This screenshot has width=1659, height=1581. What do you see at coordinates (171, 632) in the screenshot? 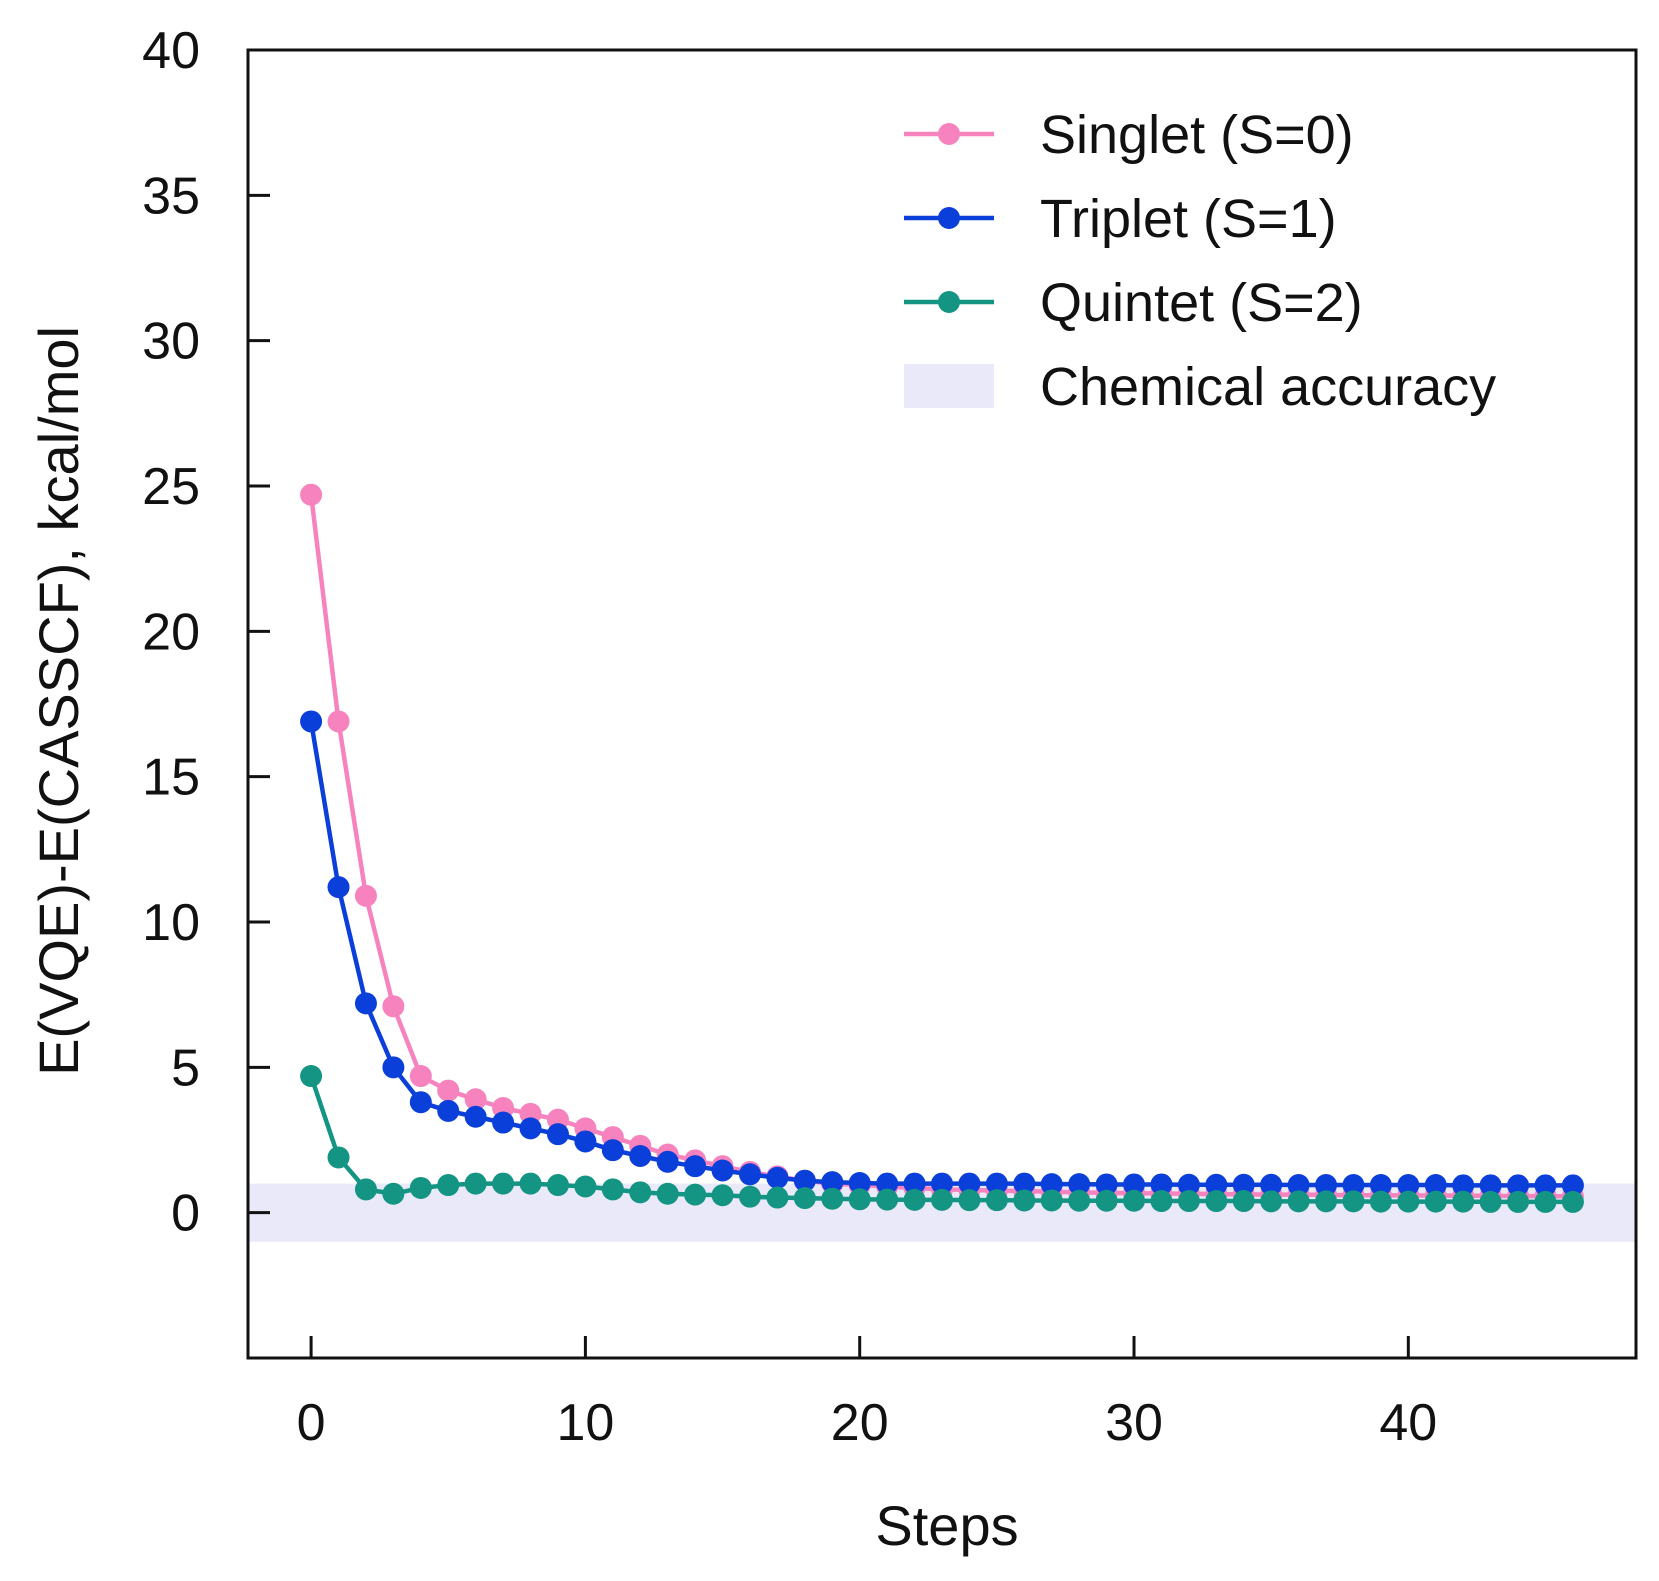
I see `y-tick-label: 20` at bounding box center [171, 632].